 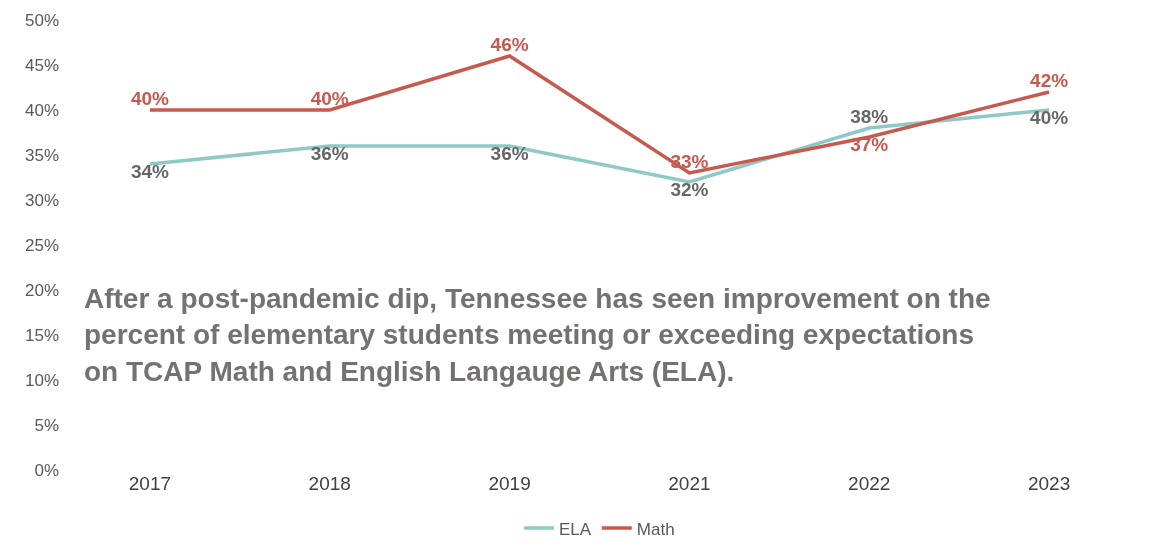 I want to click on x-tick-label: 2023, so click(x=1049, y=483).